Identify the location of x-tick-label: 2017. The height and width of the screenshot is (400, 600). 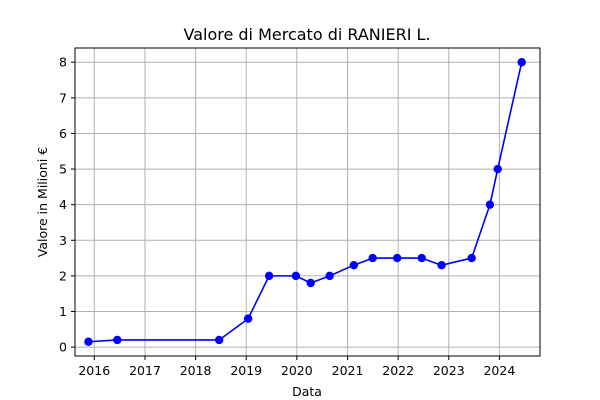
(145, 370).